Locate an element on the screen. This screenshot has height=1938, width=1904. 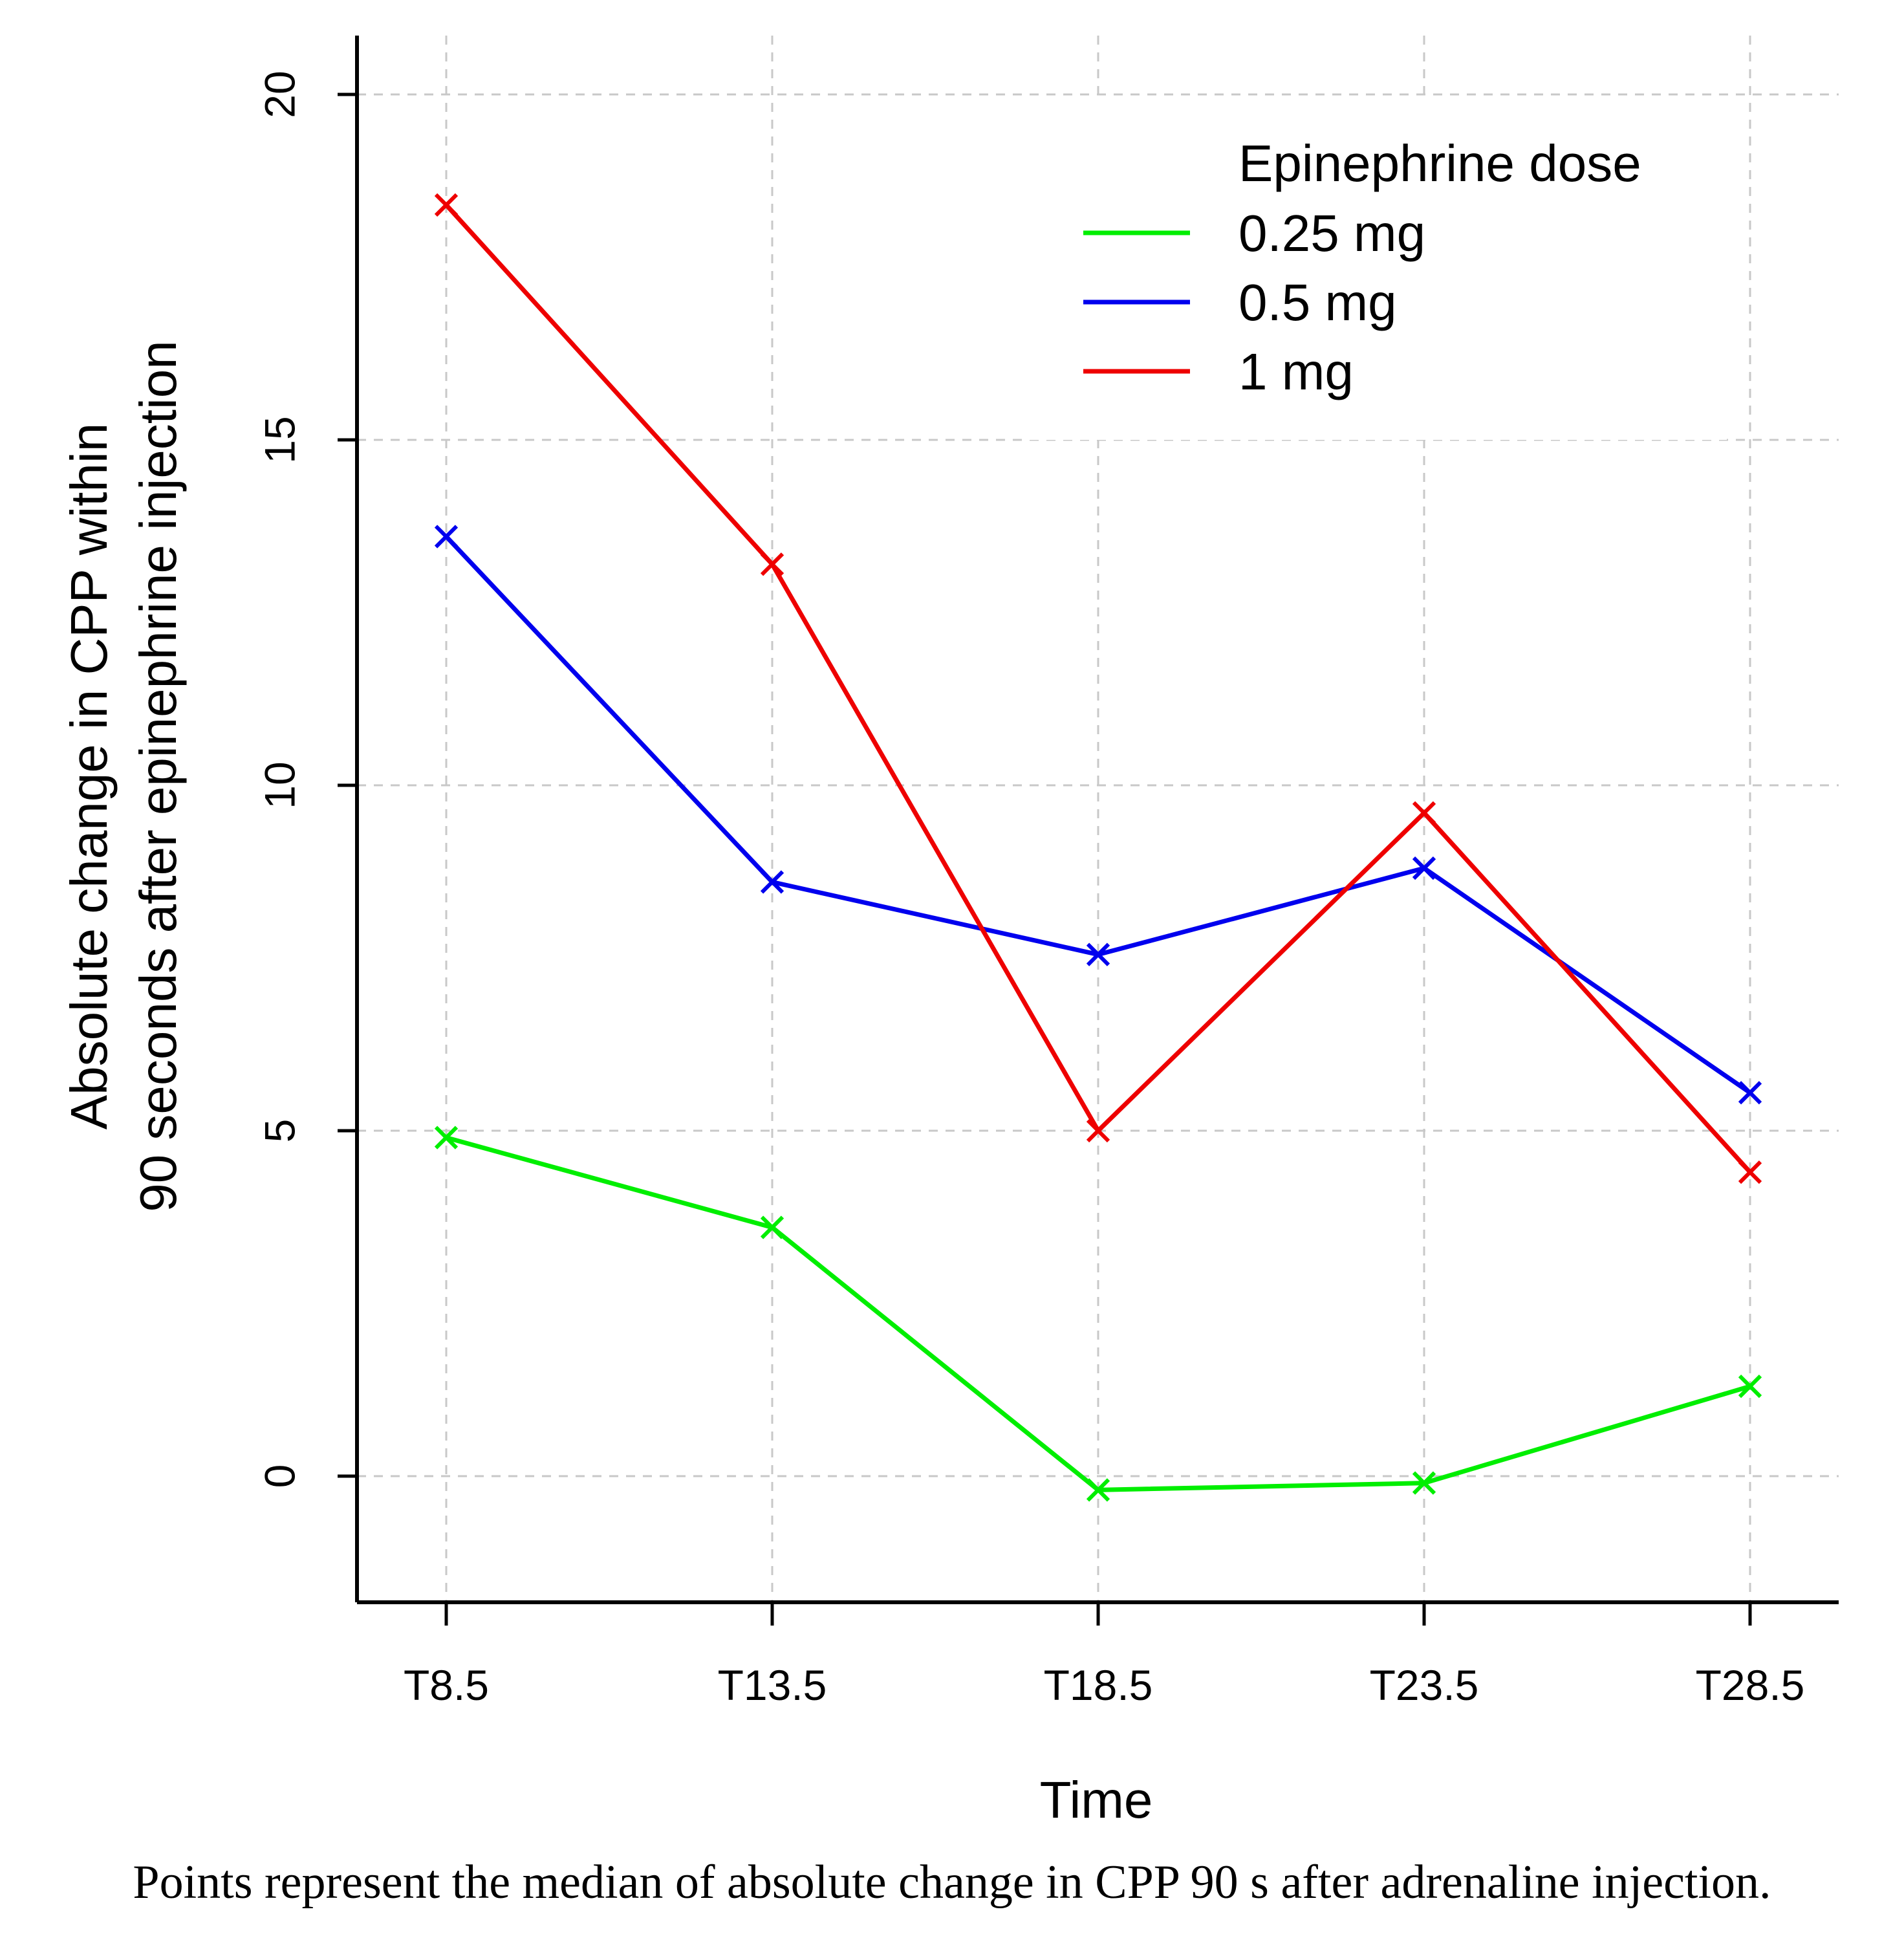
legend-label: 0.5 mg is located at coordinates (1318, 302).